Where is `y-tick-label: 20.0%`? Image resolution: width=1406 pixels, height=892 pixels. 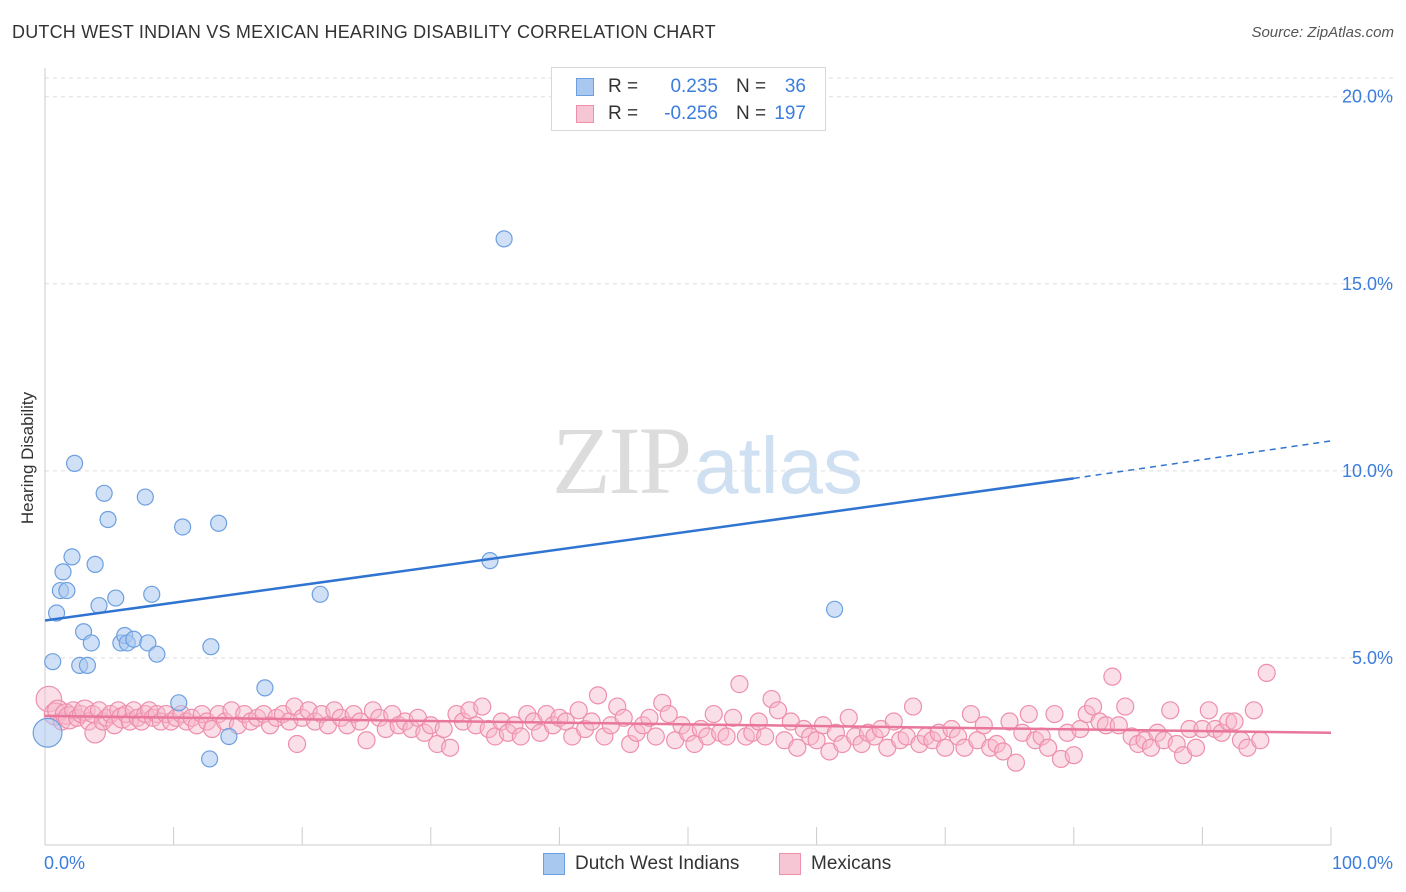
y-tick-label: 20.0% is located at coordinates (1367, 97).